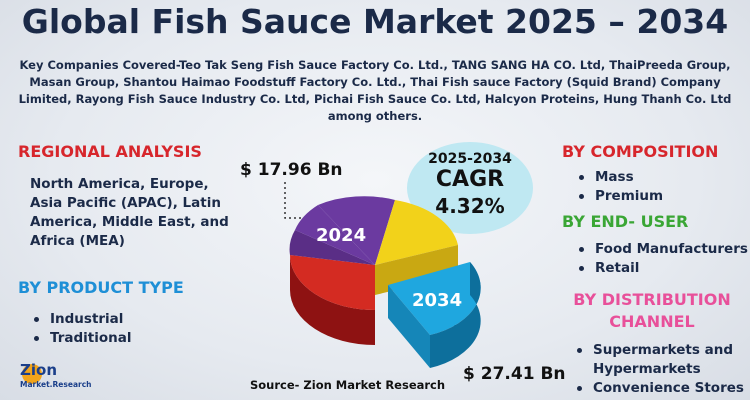 This screenshot has height=400, width=750. Describe the element at coordinates (32, 374) in the screenshot. I see `logo-mark` at that location.